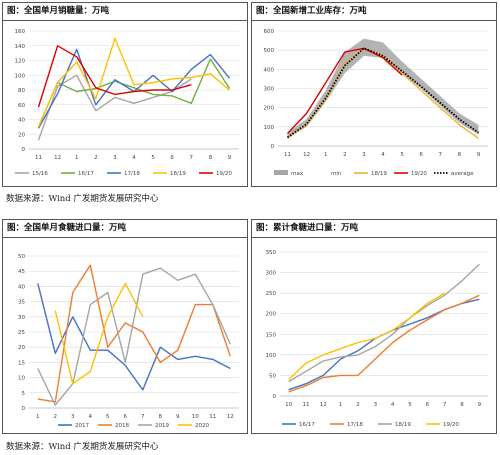  Describe the element at coordinates (271, 335) in the screenshot. I see `y-tick-label: 150` at that location.